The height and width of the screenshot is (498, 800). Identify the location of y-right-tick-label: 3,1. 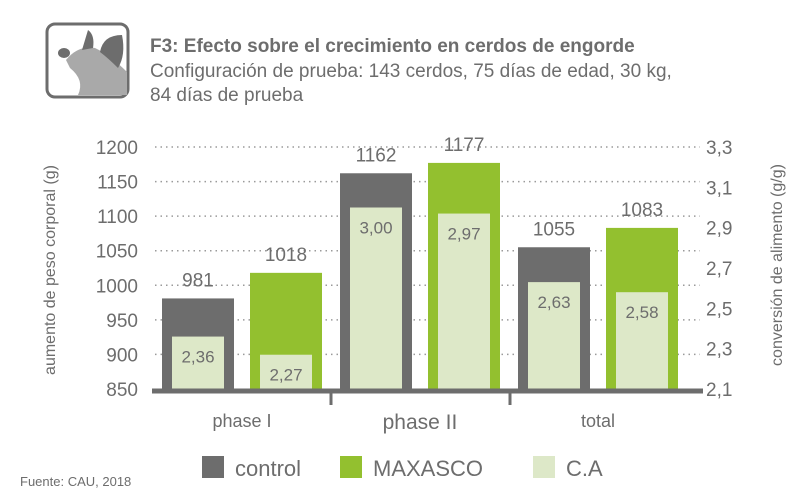
(719, 188).